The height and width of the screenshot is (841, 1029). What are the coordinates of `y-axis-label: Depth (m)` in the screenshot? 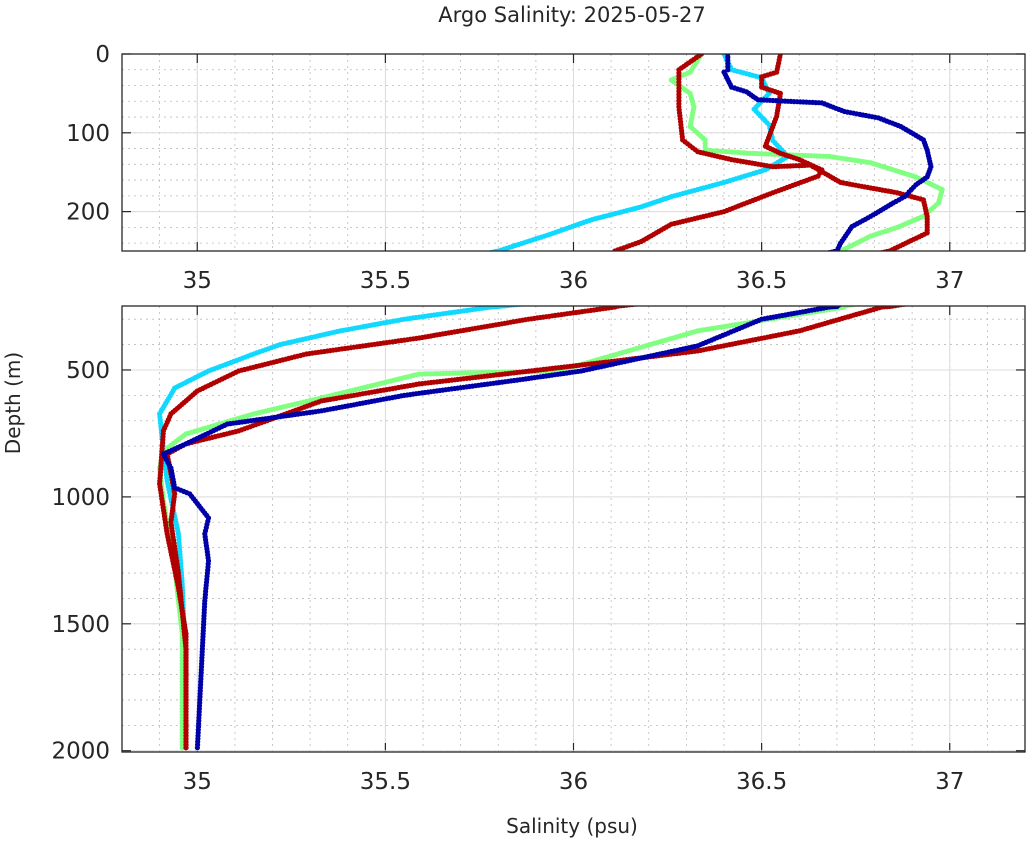 It's located at (13, 403).